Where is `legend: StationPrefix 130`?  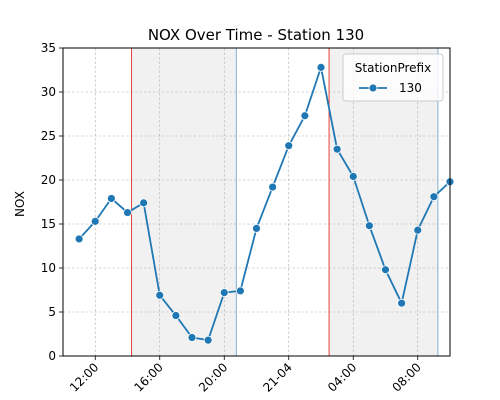
legend: StationPrefix 130 is located at coordinates (393, 77).